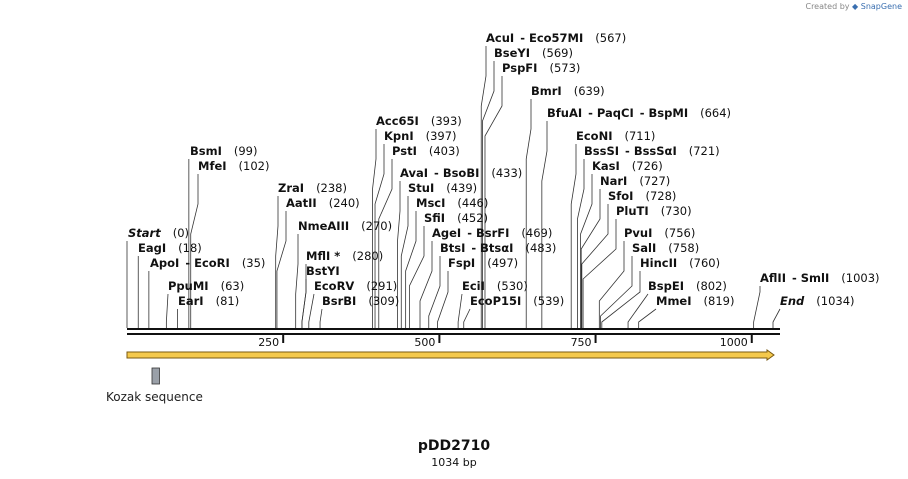  Describe the element at coordinates (367, 256) in the screenshot. I see `site-position: (280)` at that location.